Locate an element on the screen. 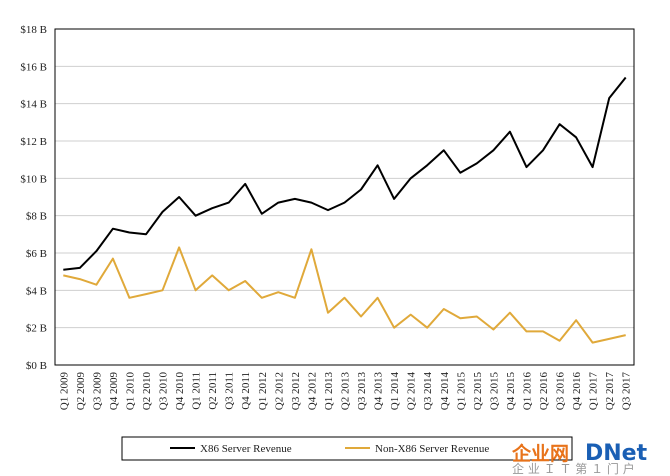  x-tick-label: Q3 2009 is located at coordinates (97, 391).